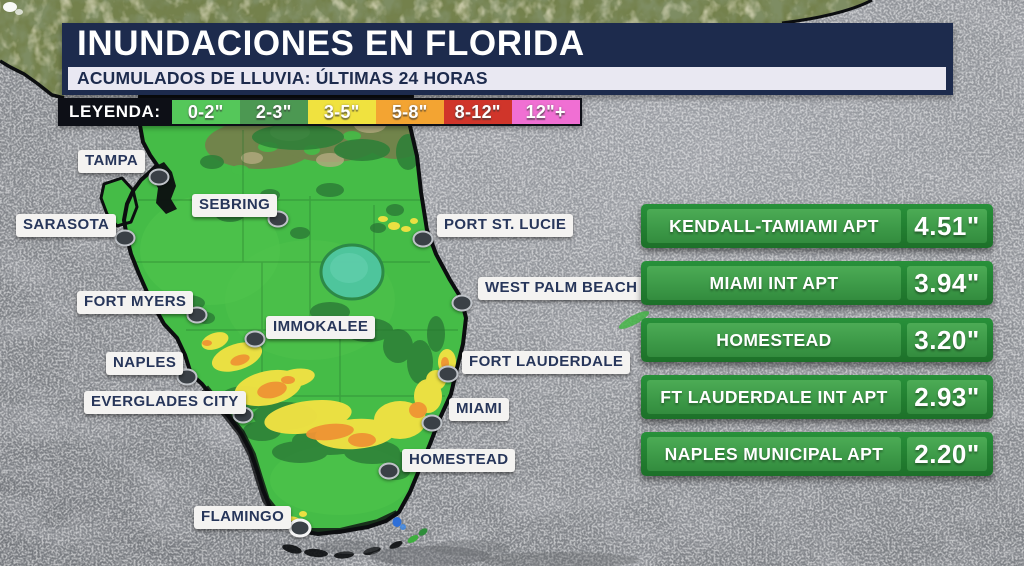 The height and width of the screenshot is (566, 1024). What do you see at coordinates (774, 397) in the screenshot?
I see `station-name: FT LAUDERDALE INT APT` at bounding box center [774, 397].